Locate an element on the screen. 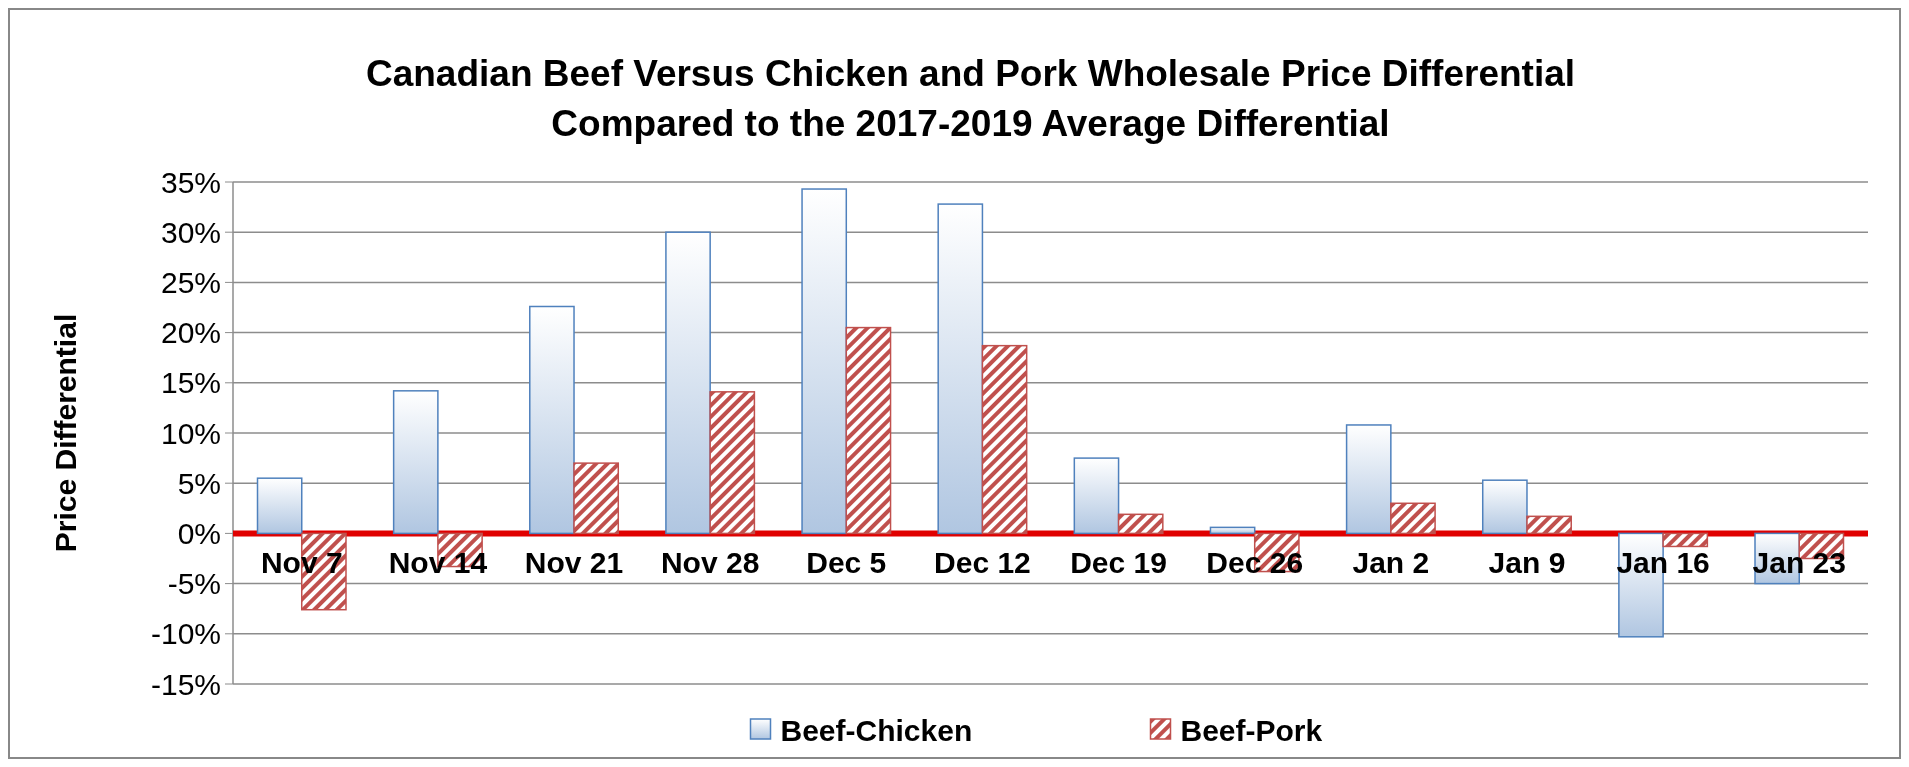  x-tick-label: Jan 16 is located at coordinates (1663, 563).